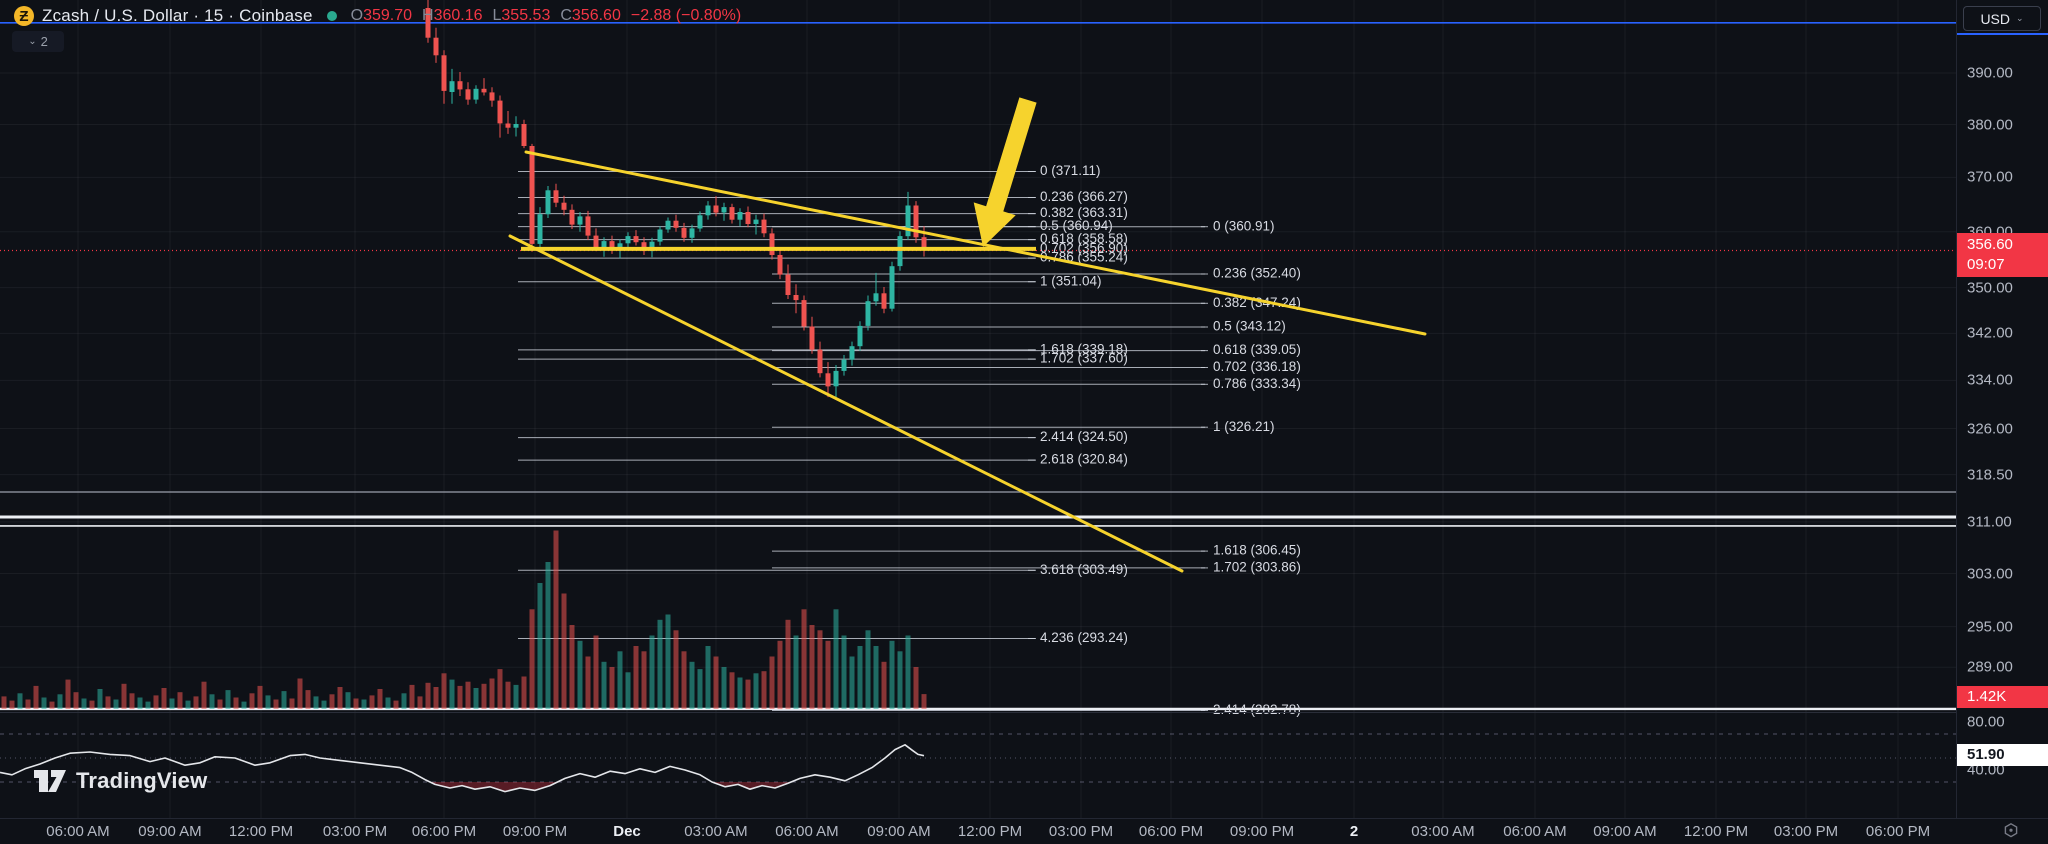 The height and width of the screenshot is (844, 2048). Describe the element at coordinates (1084, 459) in the screenshot. I see `fib-level-label: 2.618 (320.84)` at that location.